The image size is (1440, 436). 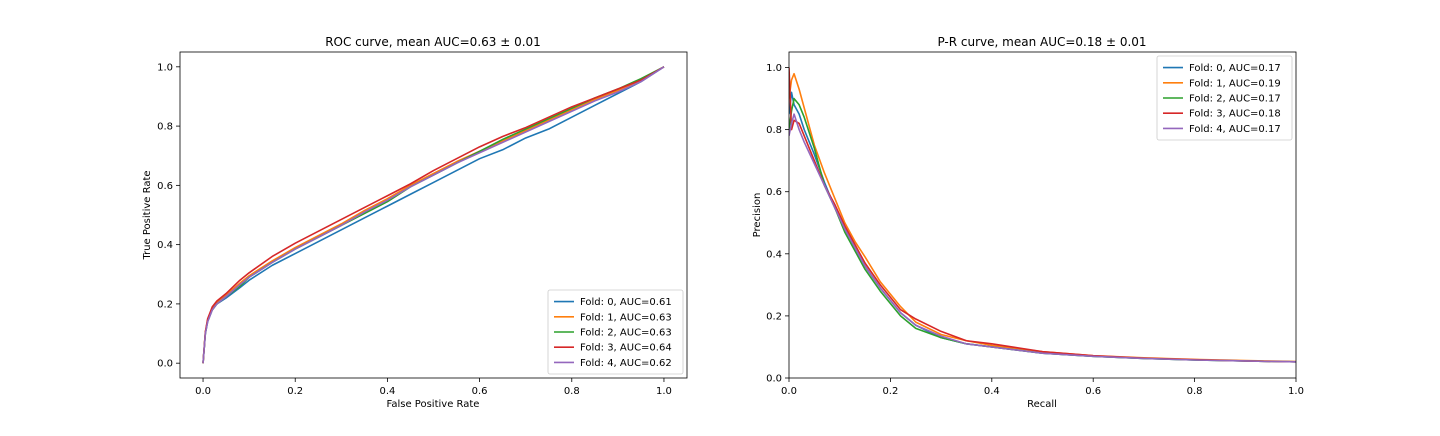 What do you see at coordinates (165, 304) in the screenshot?
I see `roc-ytick-label: 0.2` at bounding box center [165, 304].